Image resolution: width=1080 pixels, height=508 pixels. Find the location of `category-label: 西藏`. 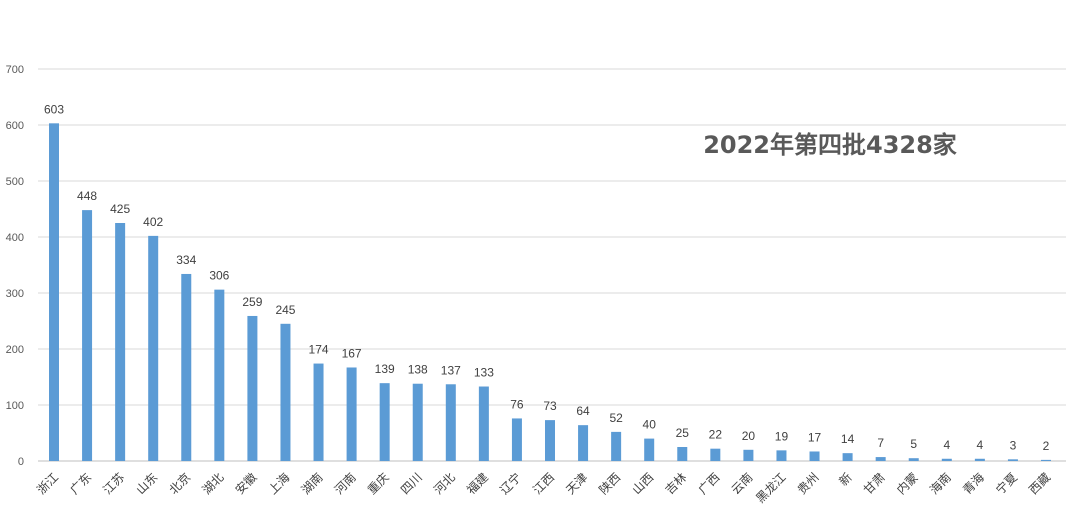

category-label: 西藏 is located at coordinates (1039, 483).